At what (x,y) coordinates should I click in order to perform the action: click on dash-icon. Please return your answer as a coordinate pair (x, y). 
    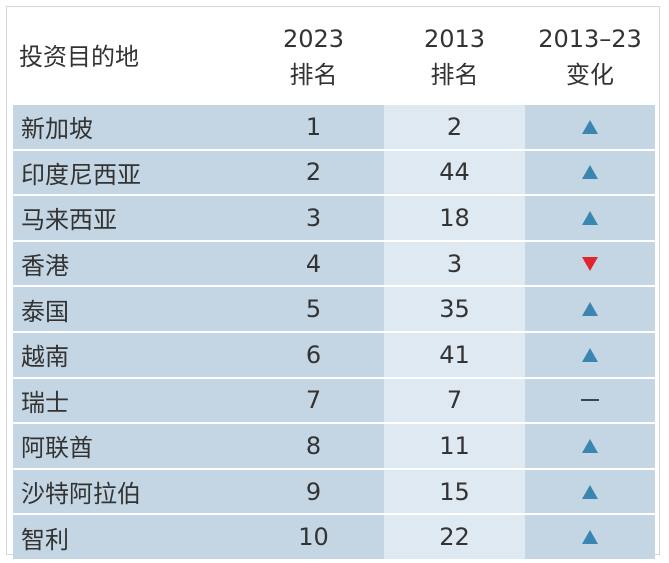
    Looking at the image, I should click on (590, 400).